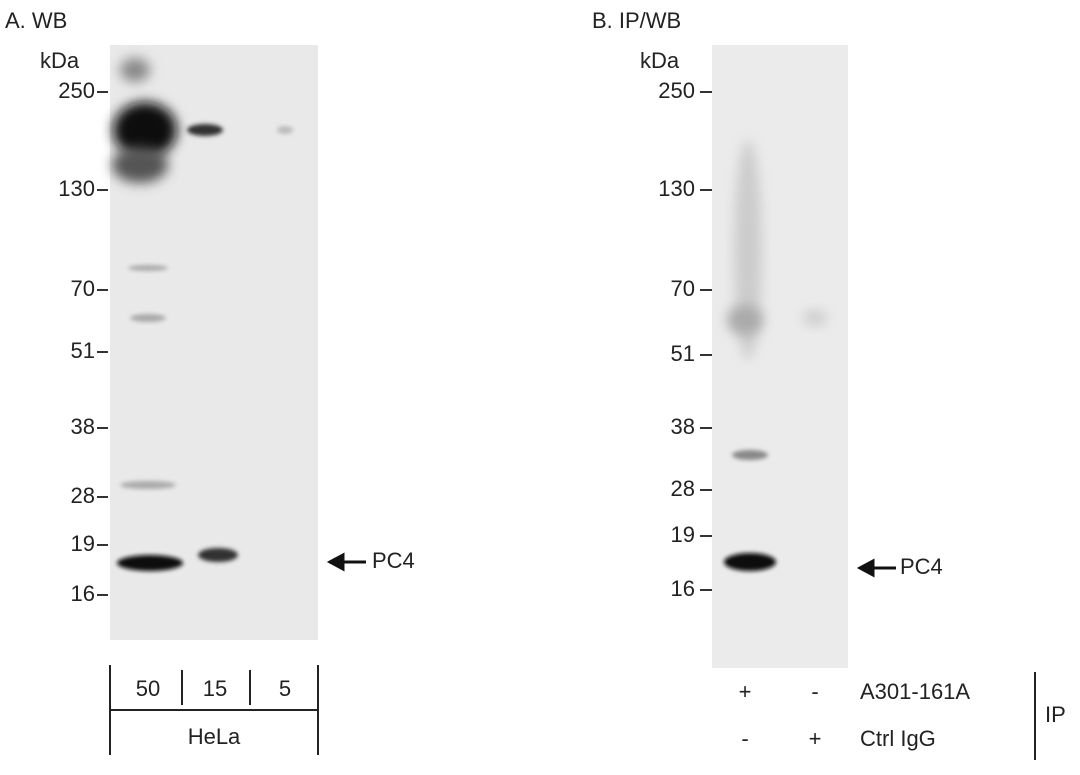 The width and height of the screenshot is (1080, 775). What do you see at coordinates (898, 738) in the screenshot?
I see `condition-name: Ctrl IgG` at bounding box center [898, 738].